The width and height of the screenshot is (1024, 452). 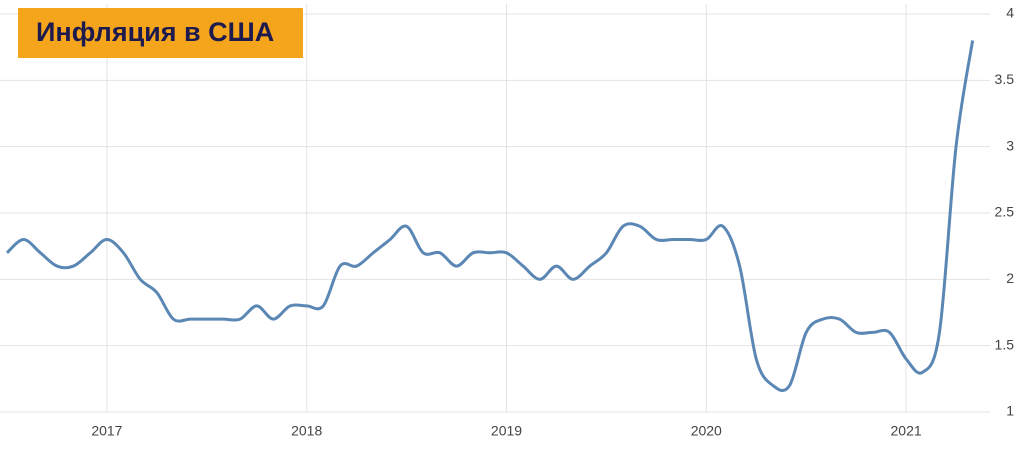 What do you see at coordinates (1010, 411) in the screenshot?
I see `y-tick-label: 1` at bounding box center [1010, 411].